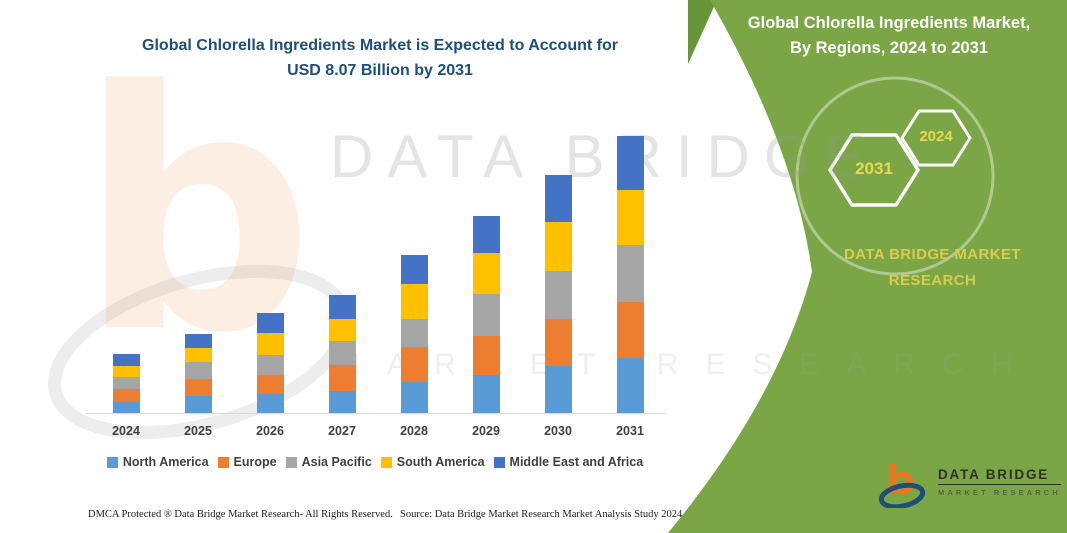  Describe the element at coordinates (889, 47) in the screenshot. I see `panel-title-line2: By Regions, 2024 to 2031` at that location.